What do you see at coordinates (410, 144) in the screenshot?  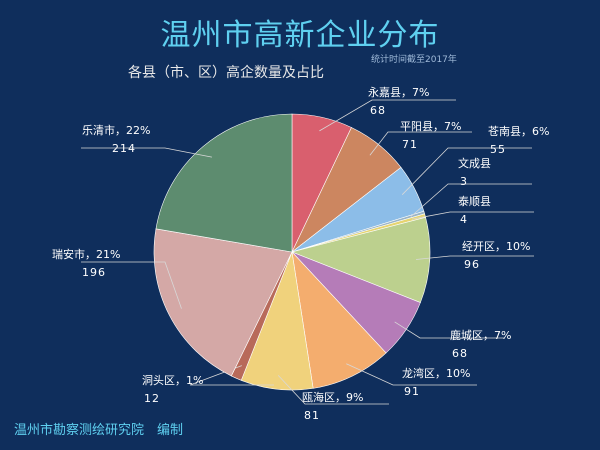 I see `slice-value-2: 71` at bounding box center [410, 144].